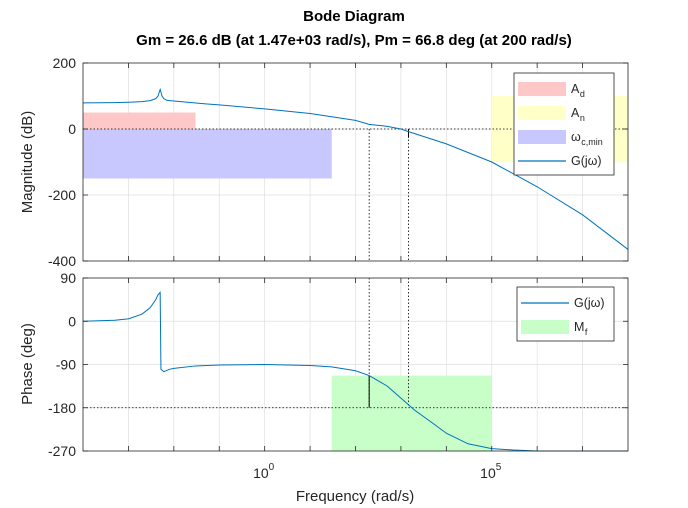 Image resolution: width=688 pixels, height=508 pixels. I want to click on phase-ytick-label: -90, so click(66, 365).